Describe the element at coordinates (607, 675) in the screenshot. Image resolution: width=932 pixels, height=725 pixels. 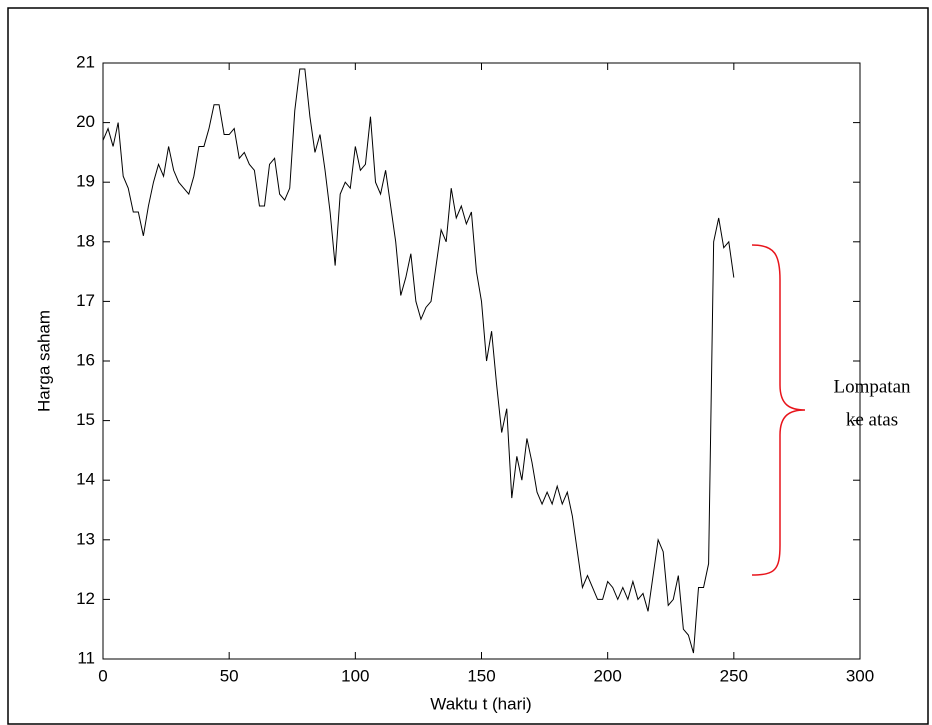
I see `x-tick-label: 200` at that location.